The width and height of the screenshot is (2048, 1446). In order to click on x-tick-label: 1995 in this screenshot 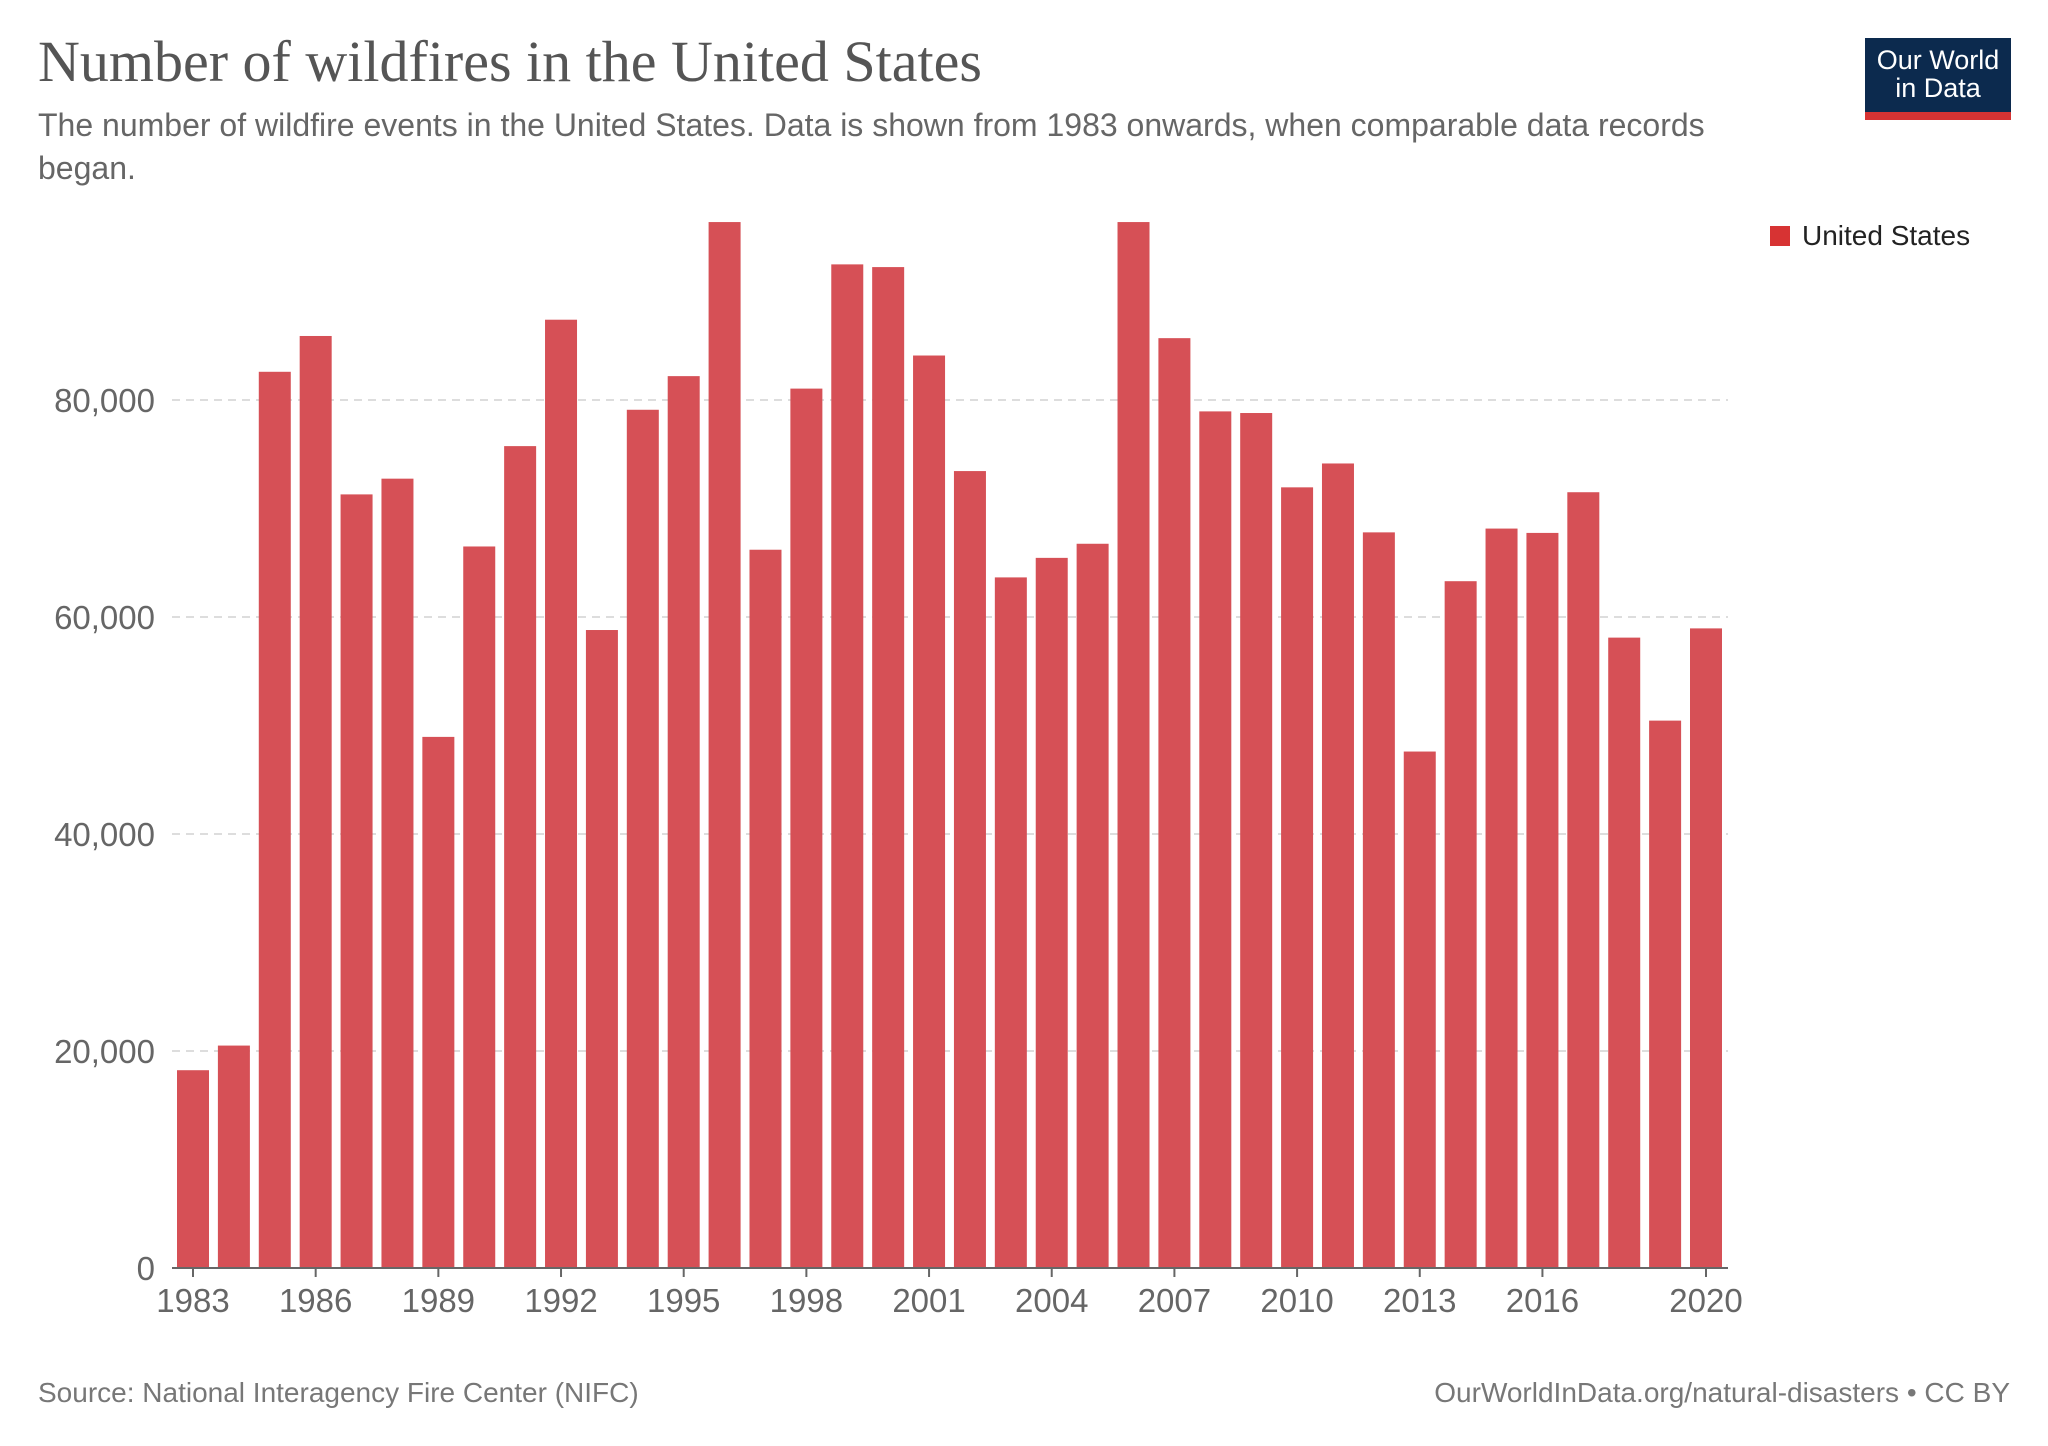, I will do `click(683, 1300)`.